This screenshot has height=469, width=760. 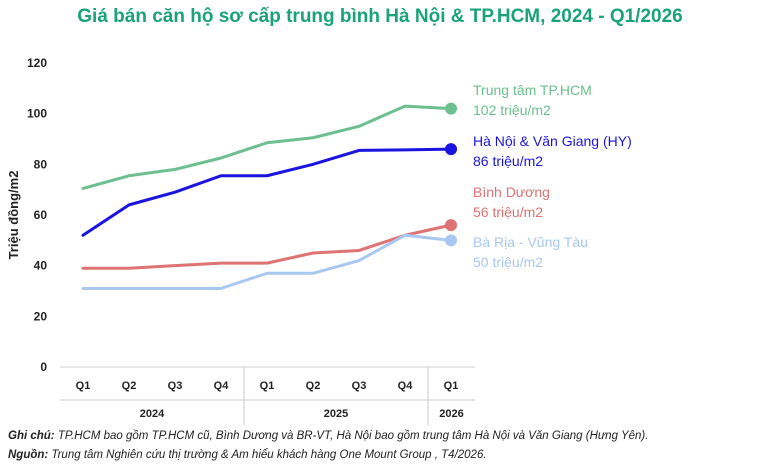 What do you see at coordinates (152, 414) in the screenshot?
I see `year-group-label: 2024` at bounding box center [152, 414].